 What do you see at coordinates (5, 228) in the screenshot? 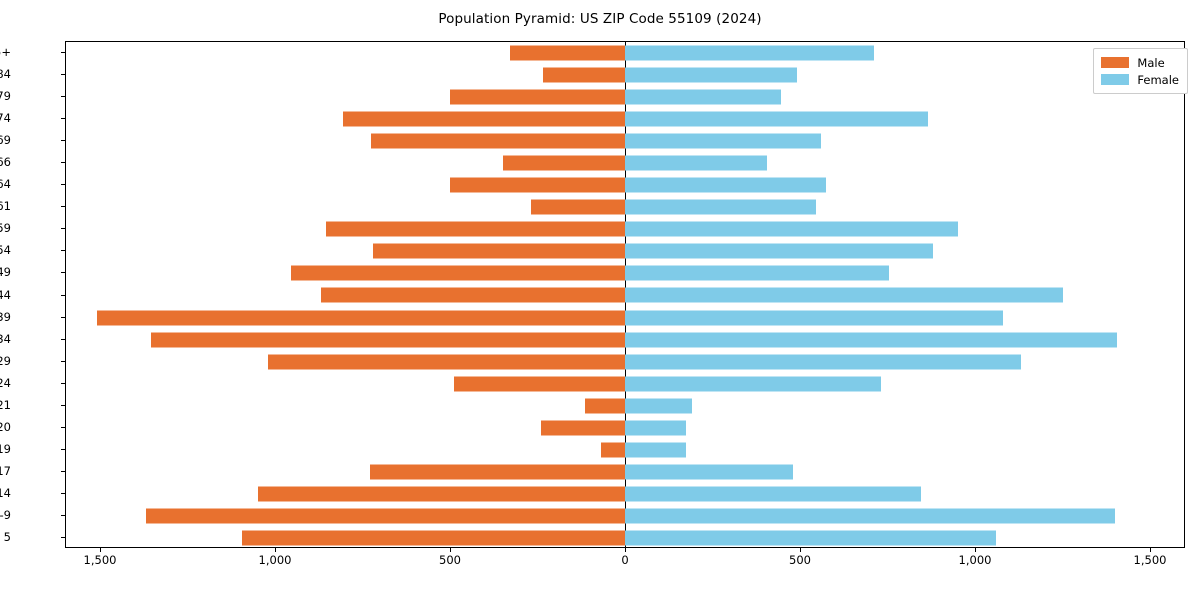
I see `y-tick-label: 55-59` at bounding box center [5, 228].